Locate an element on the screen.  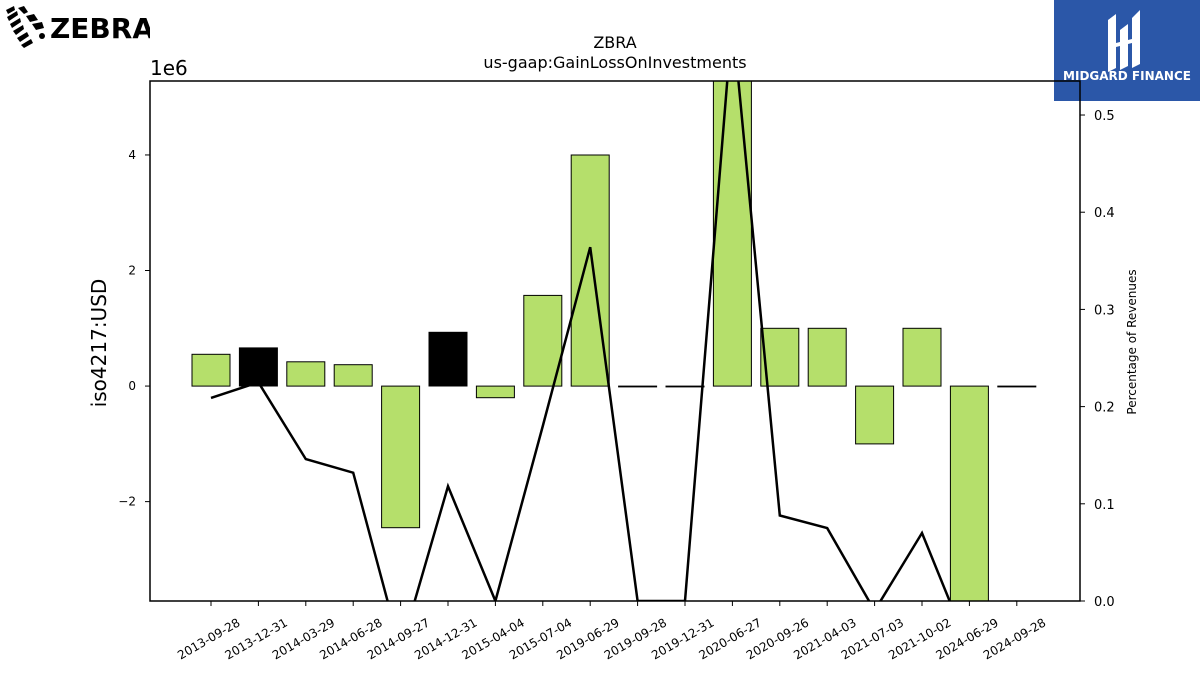
y-tick-right-label: 0.3 is located at coordinates (1104, 310).